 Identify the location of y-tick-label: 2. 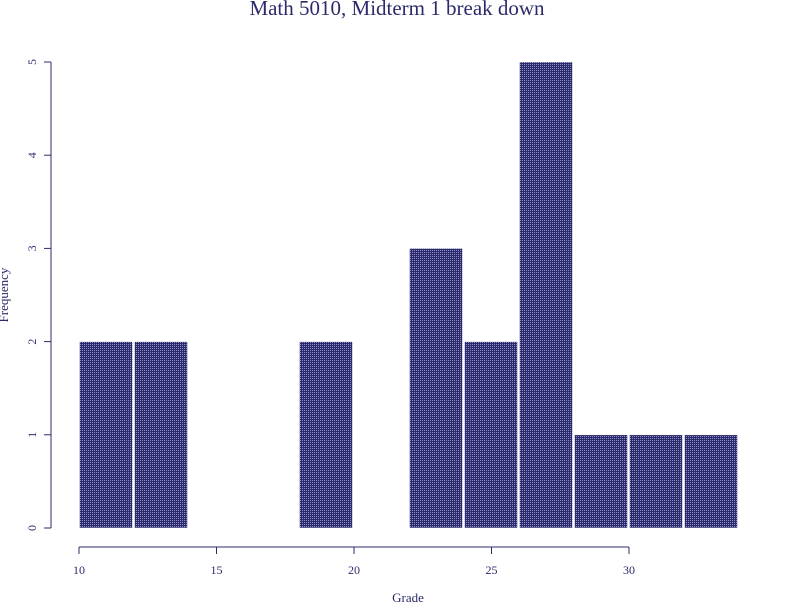
(32, 342).